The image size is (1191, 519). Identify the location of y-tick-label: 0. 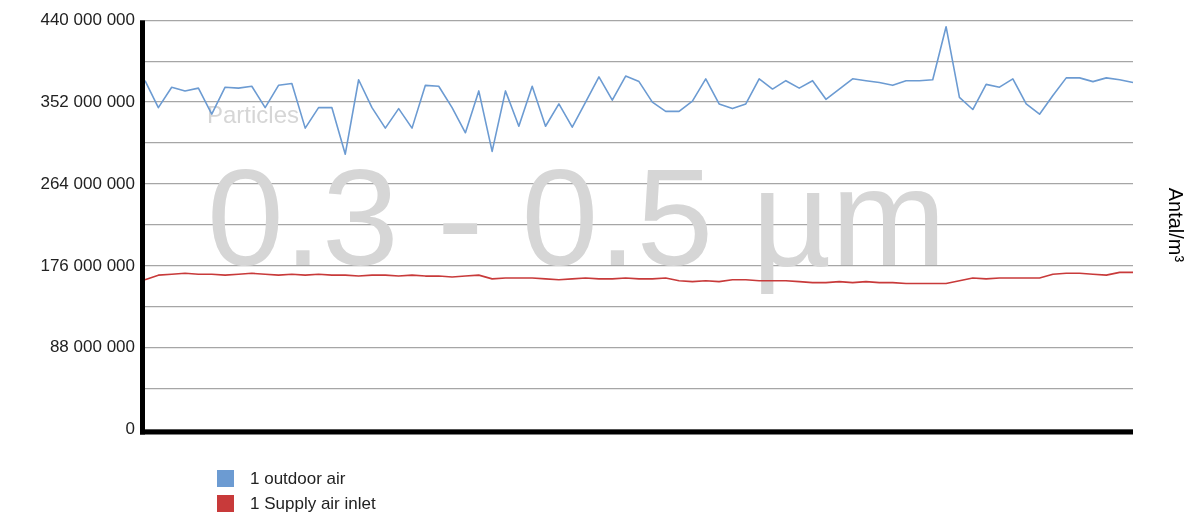
(130, 429).